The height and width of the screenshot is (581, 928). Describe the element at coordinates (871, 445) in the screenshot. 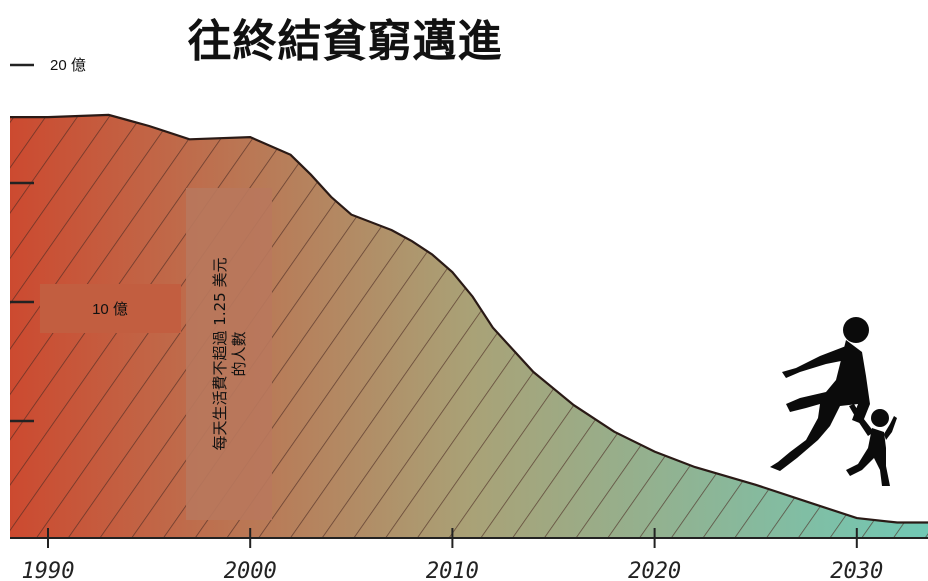

I see `running-child-silhouette` at that location.